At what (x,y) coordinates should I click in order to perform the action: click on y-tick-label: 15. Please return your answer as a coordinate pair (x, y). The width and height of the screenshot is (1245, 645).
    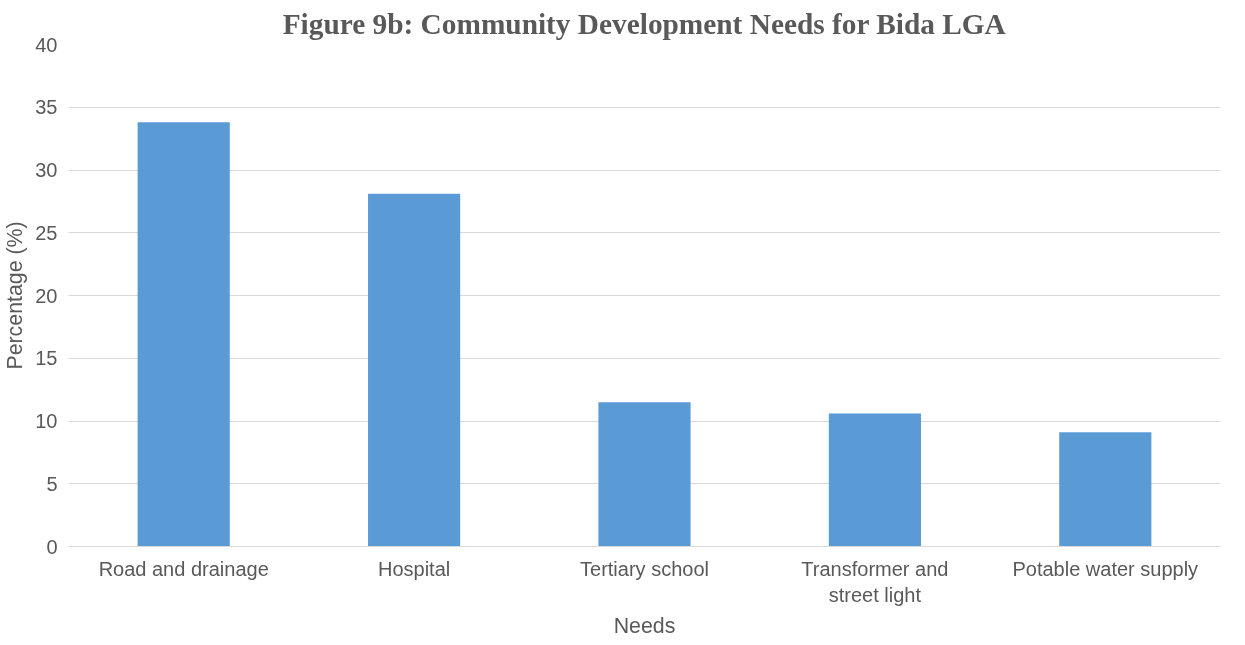
    Looking at the image, I should click on (46, 358).